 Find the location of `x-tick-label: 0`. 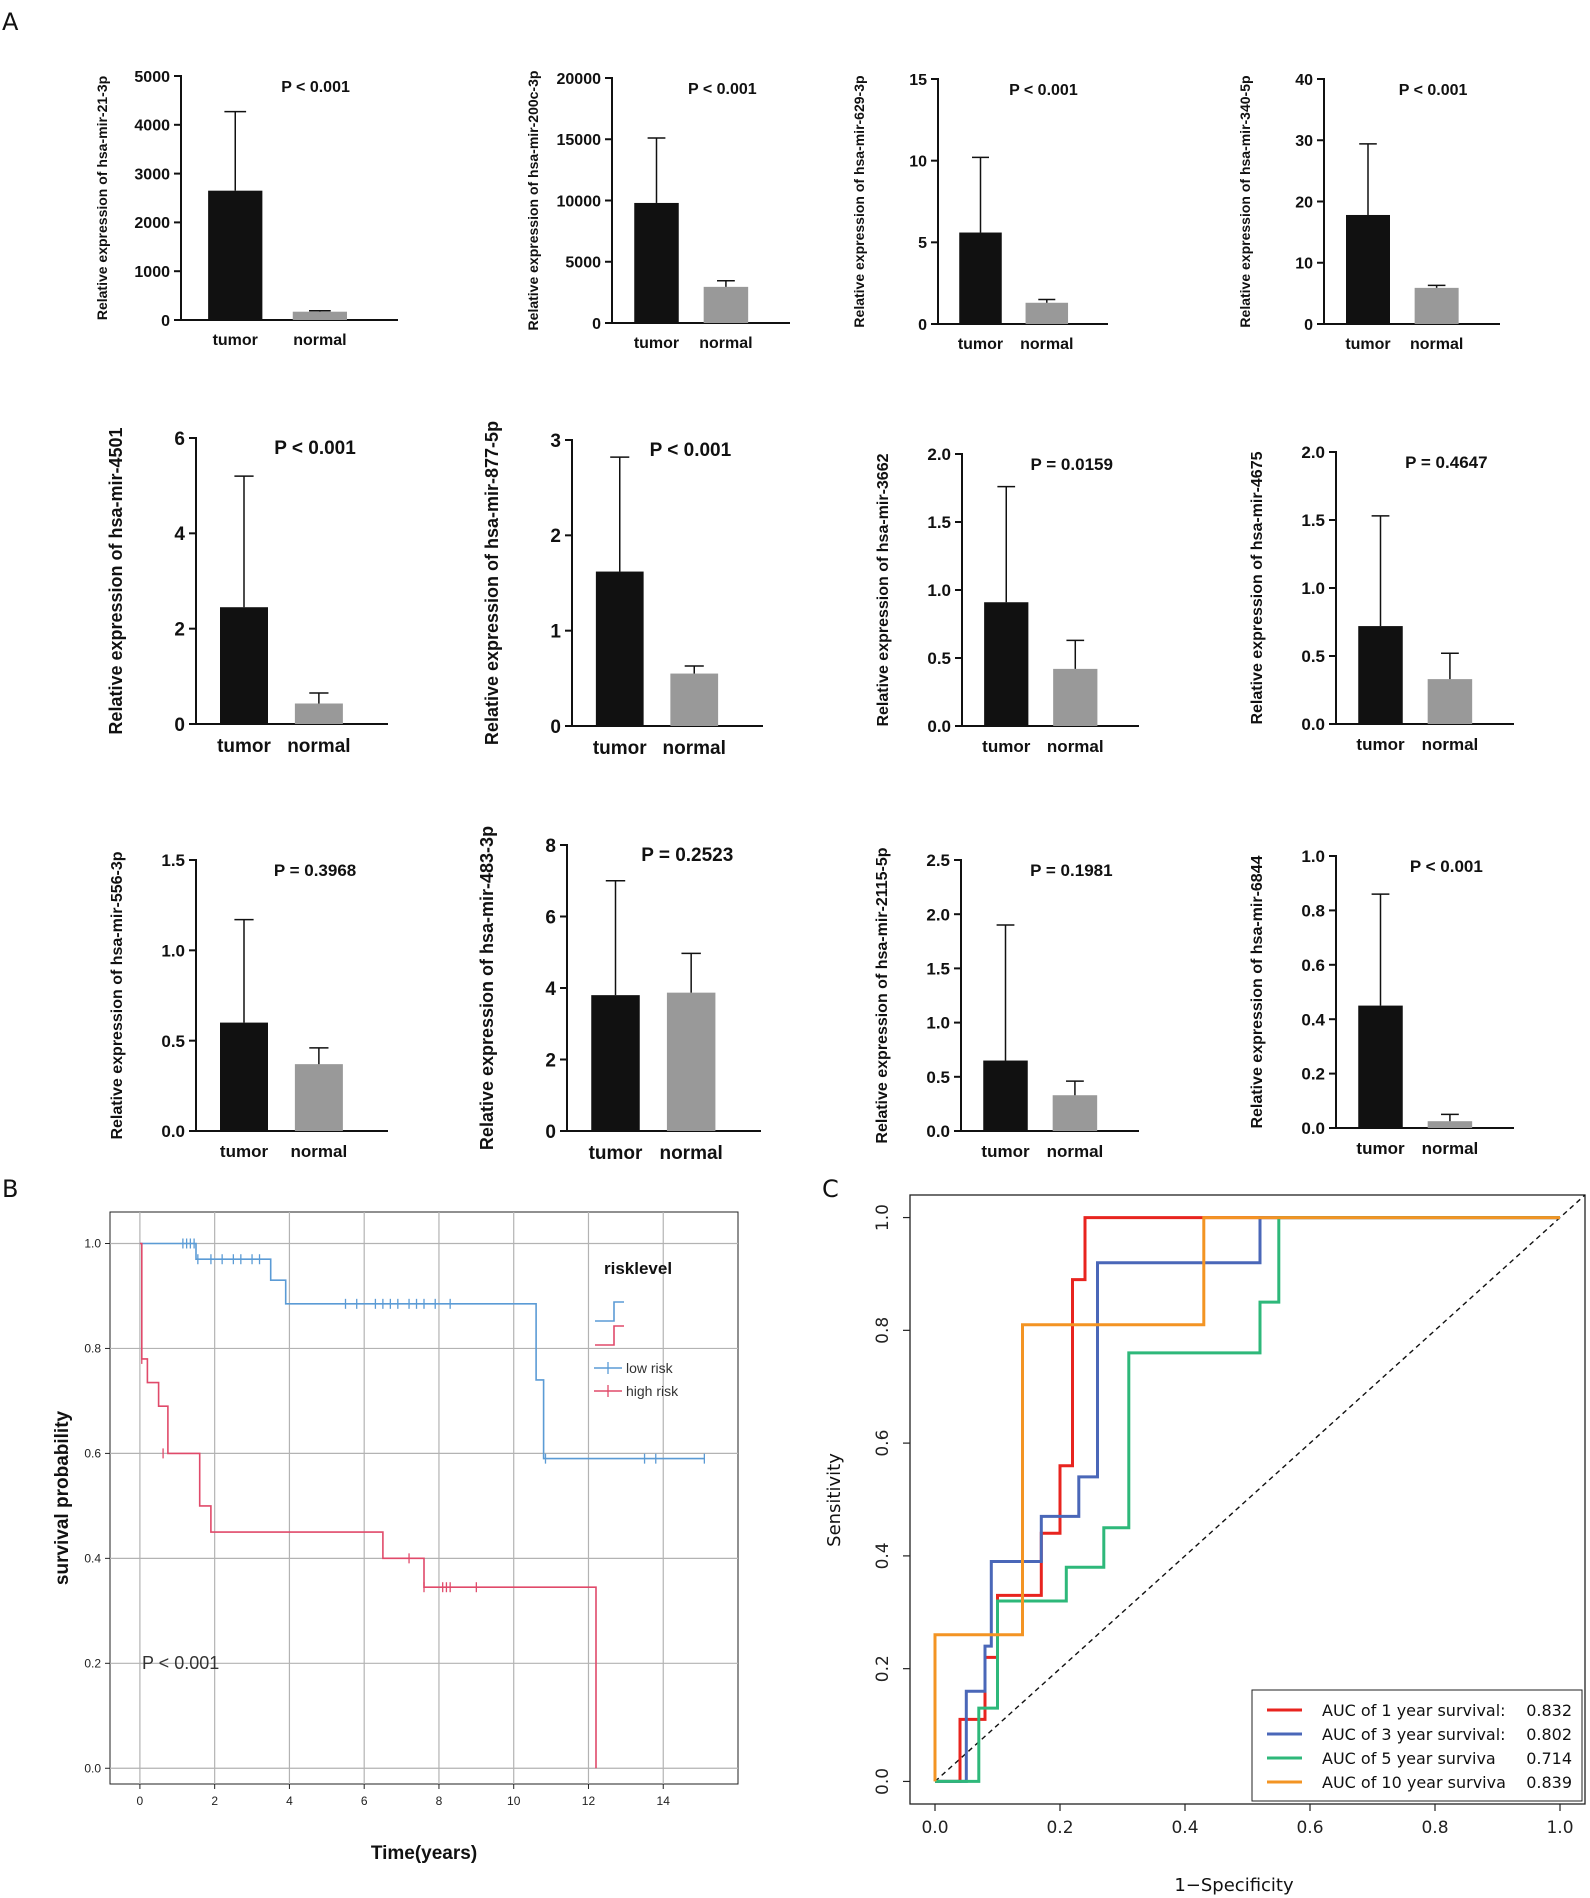

x-tick-label: 0 is located at coordinates (140, 1801).